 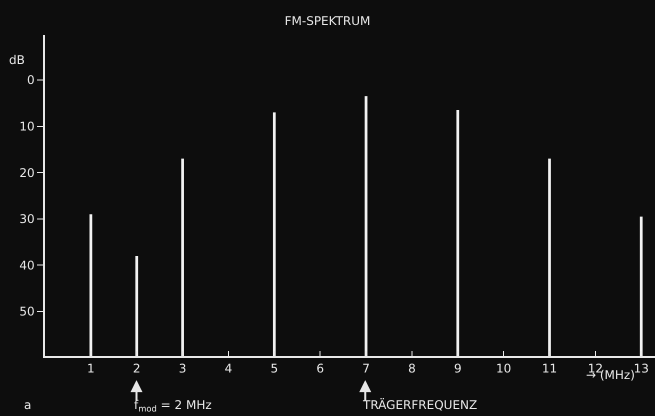 What do you see at coordinates (182, 368) in the screenshot?
I see `x-tick-label: 3` at bounding box center [182, 368].